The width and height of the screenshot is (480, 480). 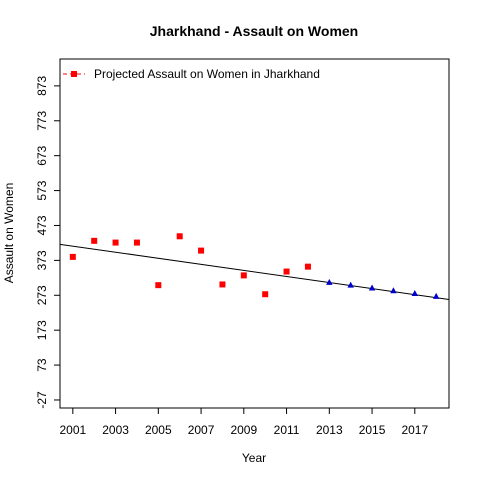 What do you see at coordinates (329, 430) in the screenshot?
I see `x-tick-label: 2013` at bounding box center [329, 430].